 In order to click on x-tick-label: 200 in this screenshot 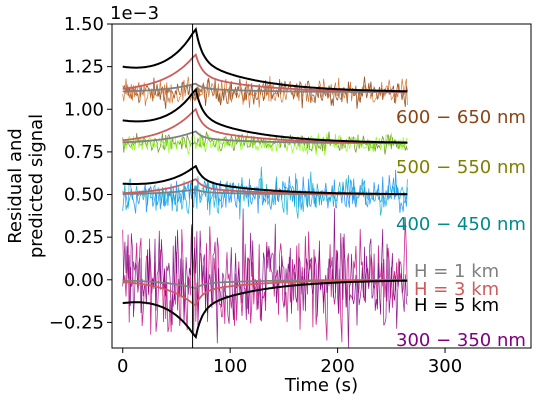, I will do `click(337, 366)`.